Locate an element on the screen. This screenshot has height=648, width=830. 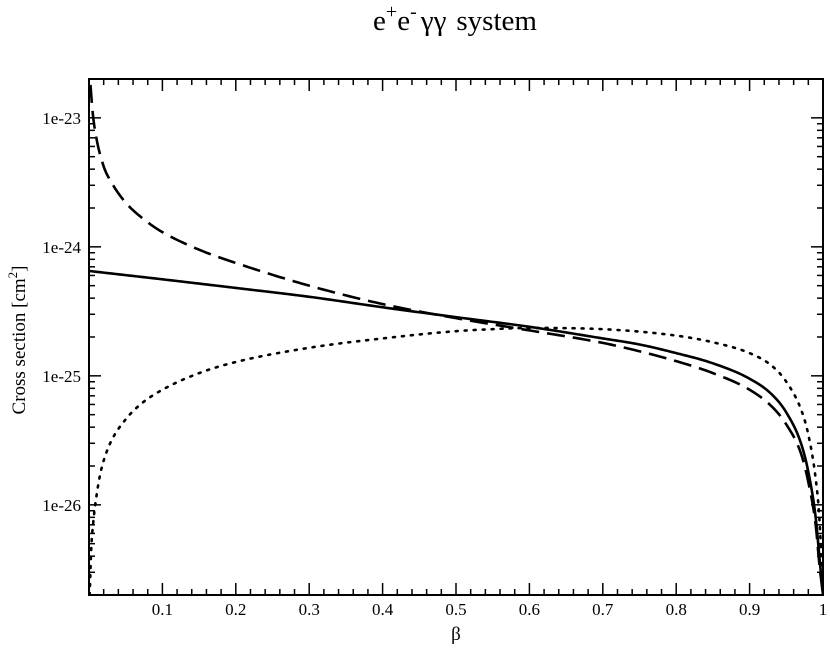
y-tick-label: 1e-25 is located at coordinates (61, 376).